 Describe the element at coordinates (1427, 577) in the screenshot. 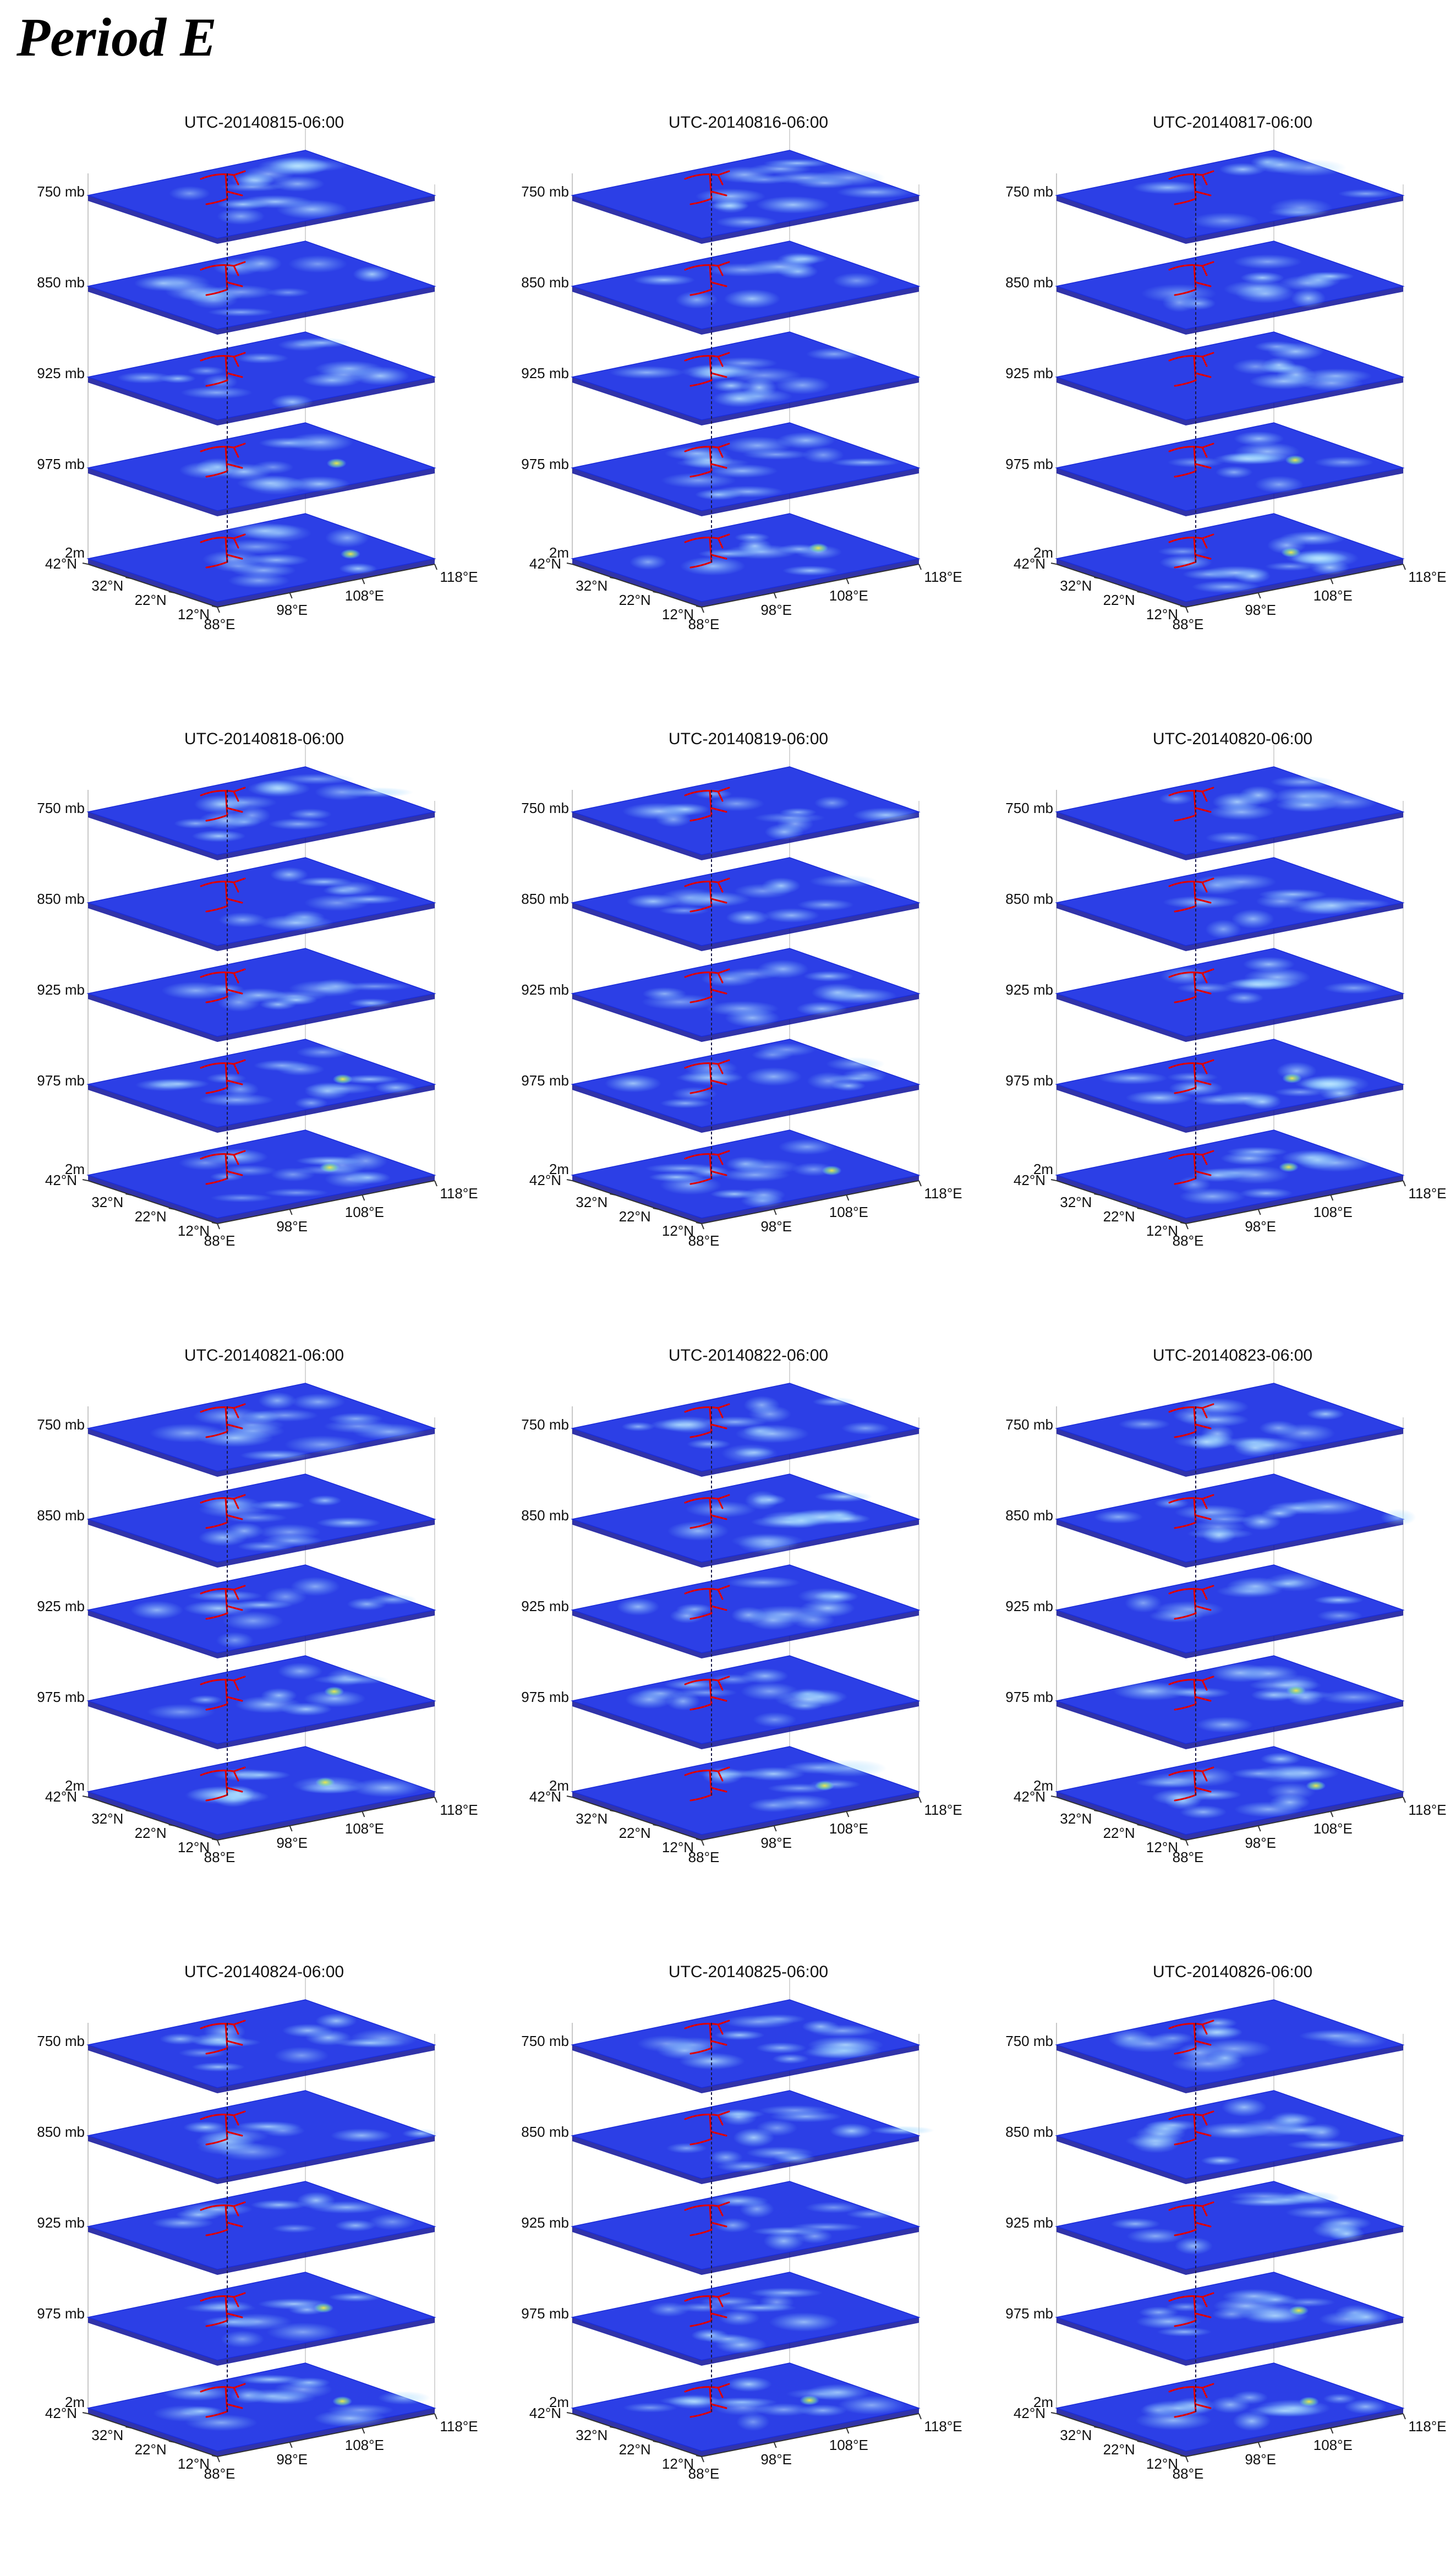

I see `lon-tick-label: 118°E` at that location.